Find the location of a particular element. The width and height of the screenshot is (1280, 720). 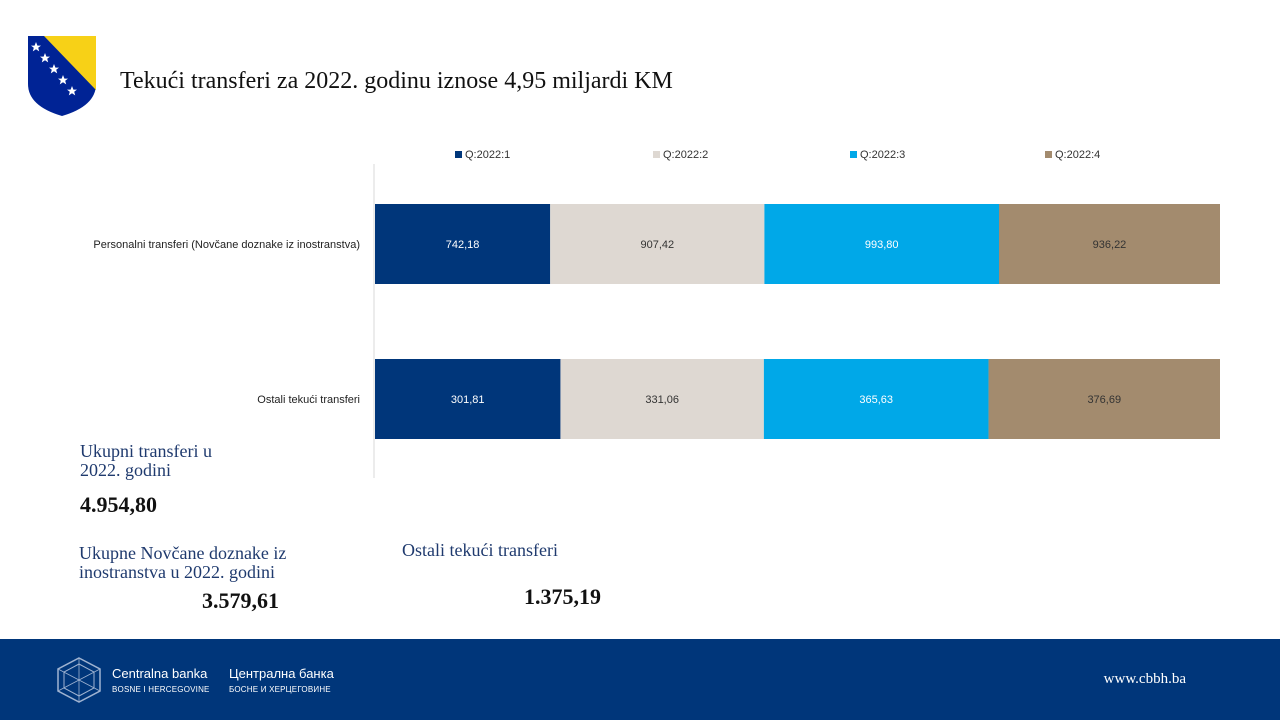

remittances-value: 3.579,61 is located at coordinates (240, 600).